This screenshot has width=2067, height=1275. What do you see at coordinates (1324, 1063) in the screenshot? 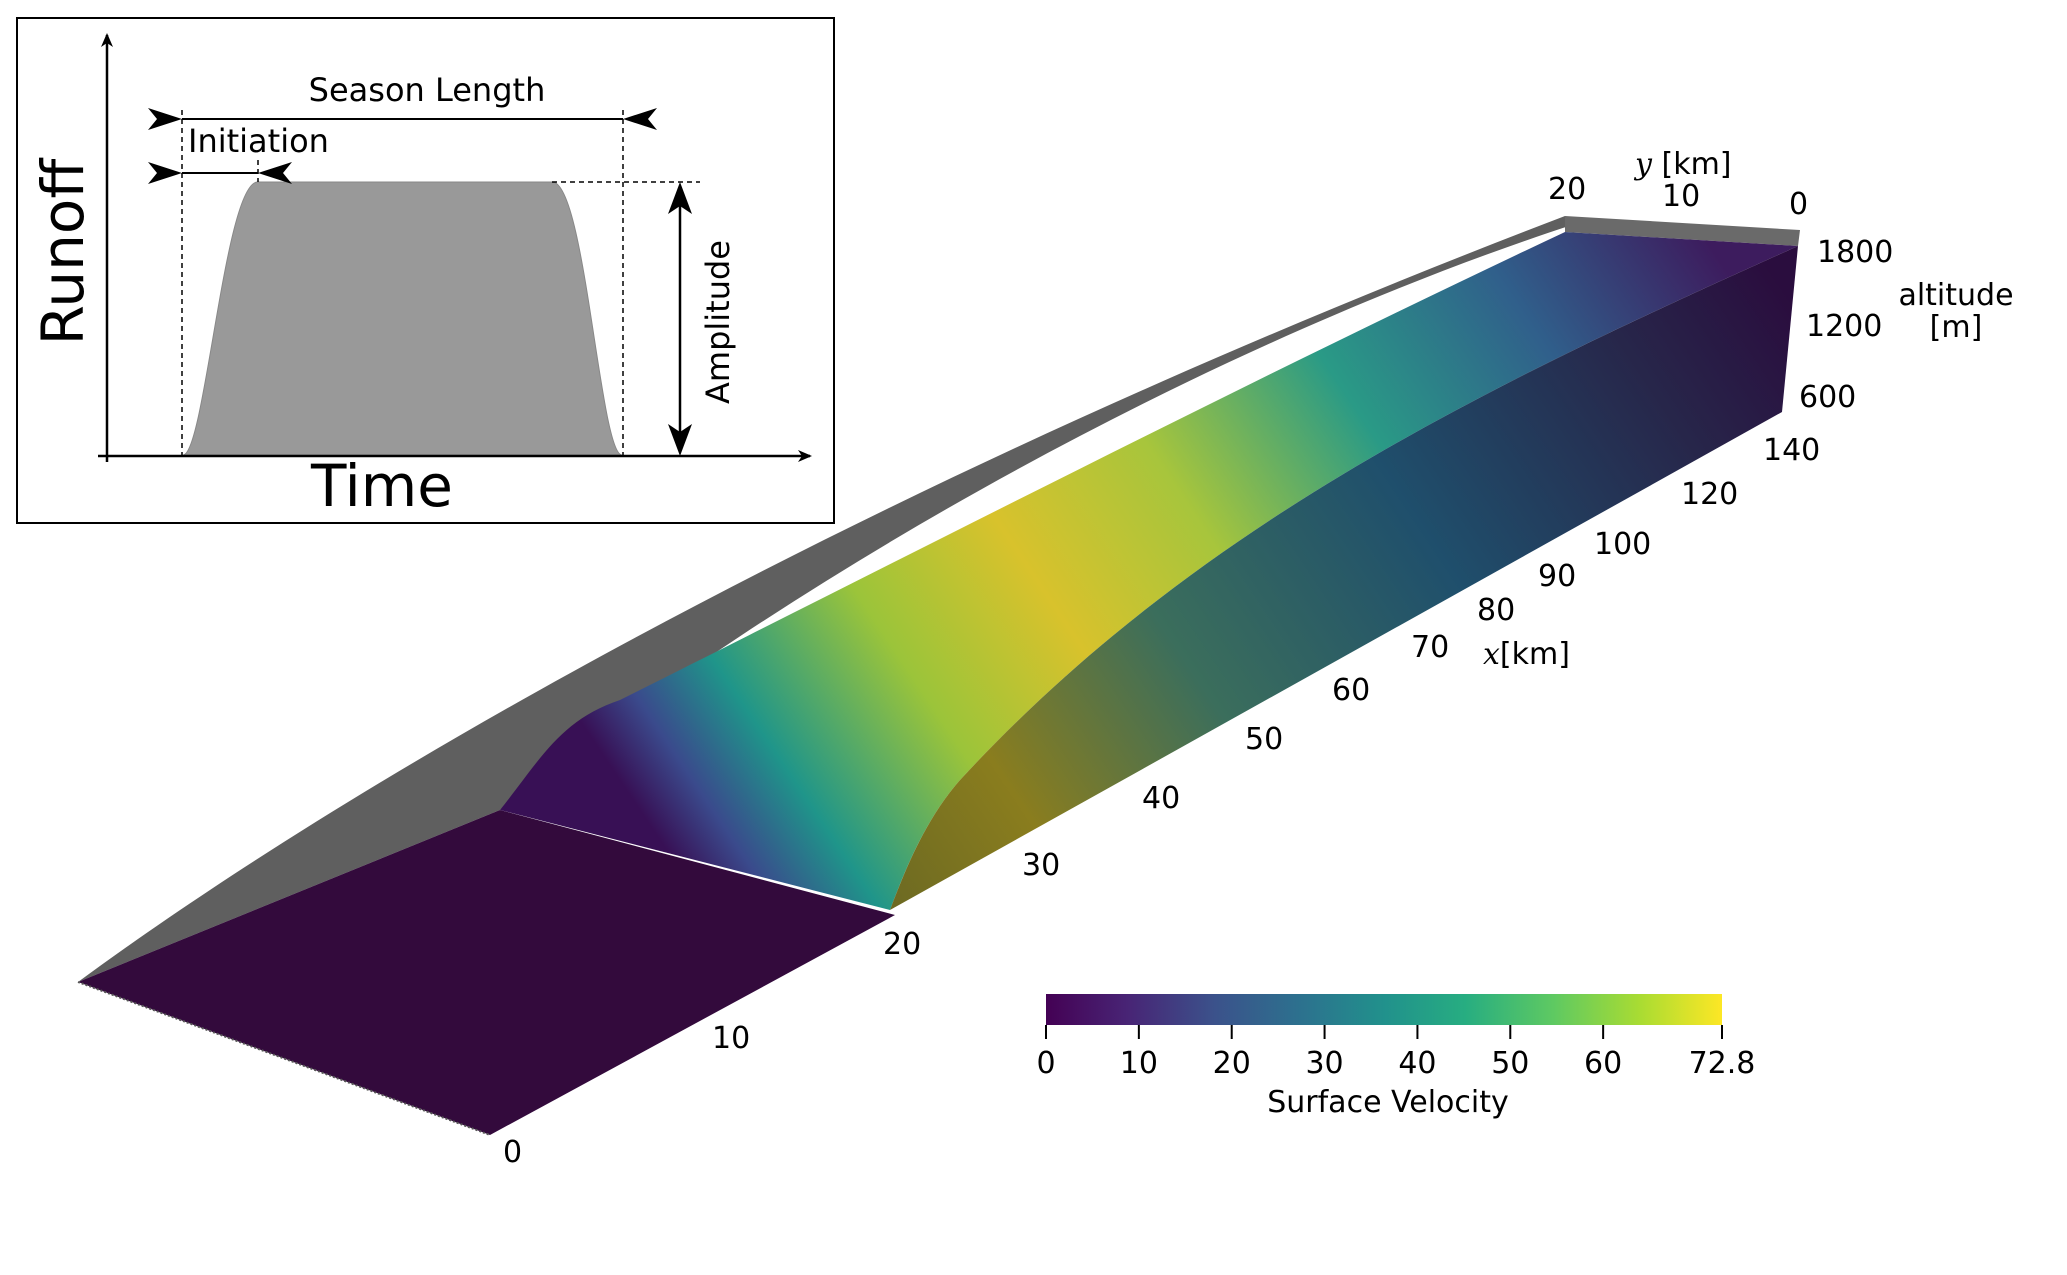
I see `colorbar-tick-label: 30` at bounding box center [1324, 1063].